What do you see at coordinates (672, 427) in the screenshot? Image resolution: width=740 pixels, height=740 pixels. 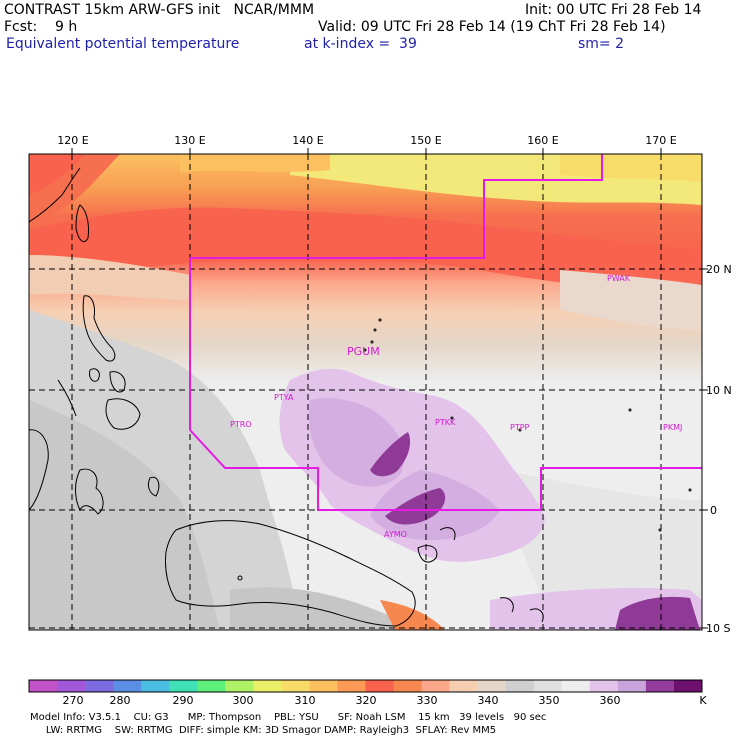 I see `station-pkmj: PKMJ` at bounding box center [672, 427].